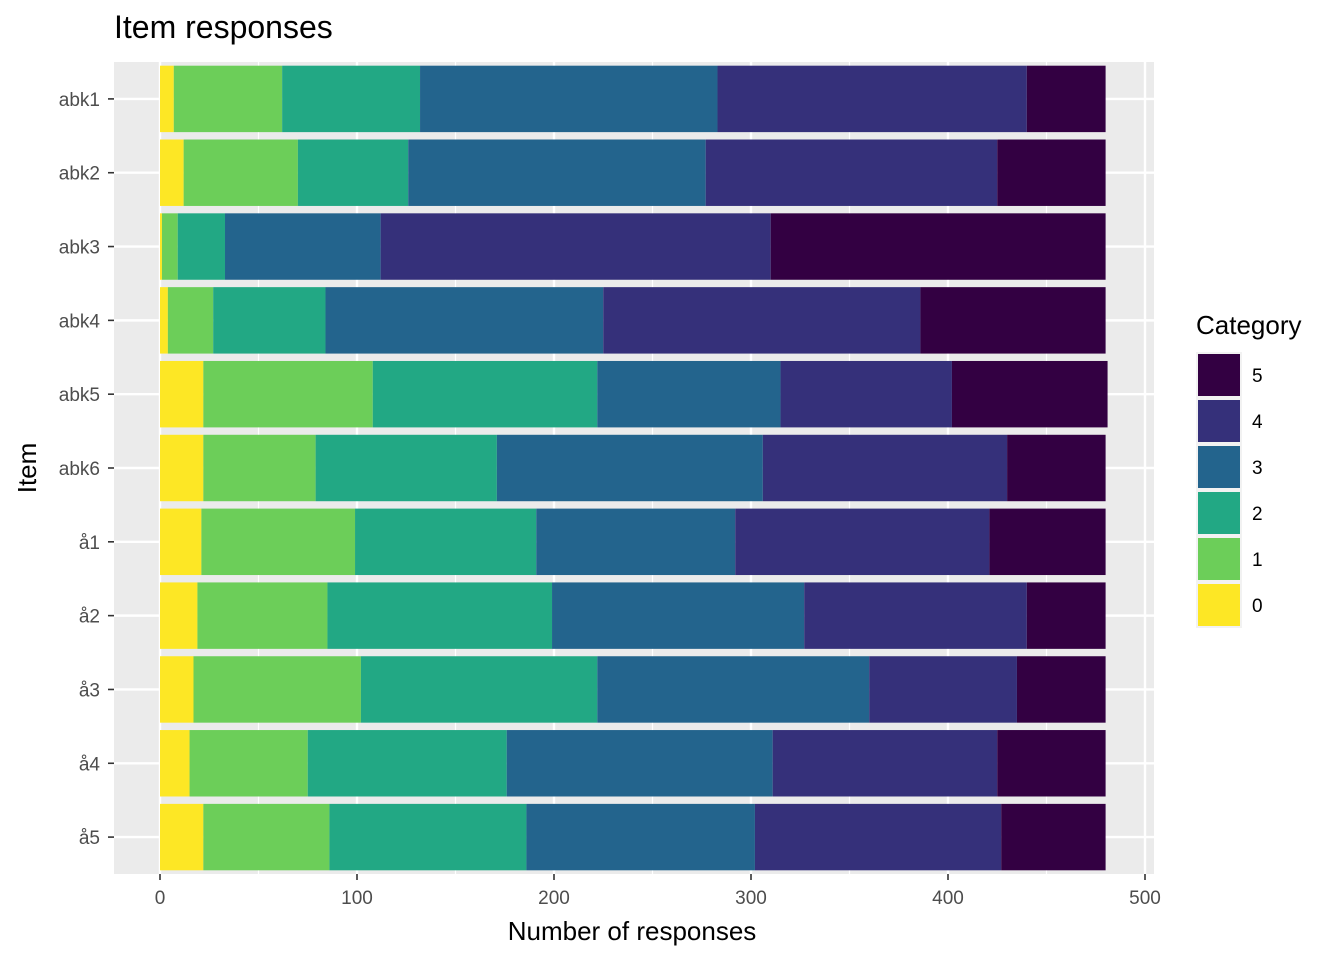  What do you see at coordinates (79, 469) in the screenshot?
I see `y-tick-label: abk6` at bounding box center [79, 469].